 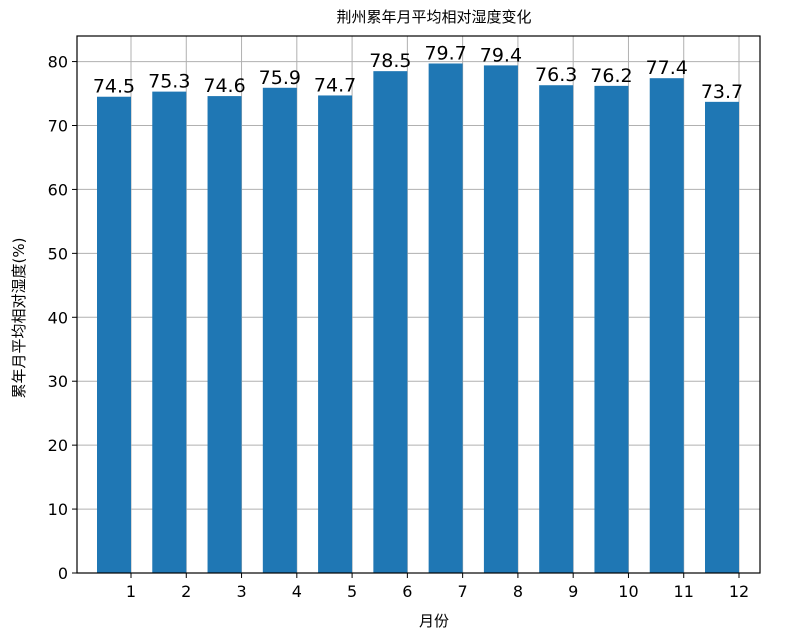 What do you see at coordinates (63, 573) in the screenshot?
I see `y-tick-label: 0` at bounding box center [63, 573].